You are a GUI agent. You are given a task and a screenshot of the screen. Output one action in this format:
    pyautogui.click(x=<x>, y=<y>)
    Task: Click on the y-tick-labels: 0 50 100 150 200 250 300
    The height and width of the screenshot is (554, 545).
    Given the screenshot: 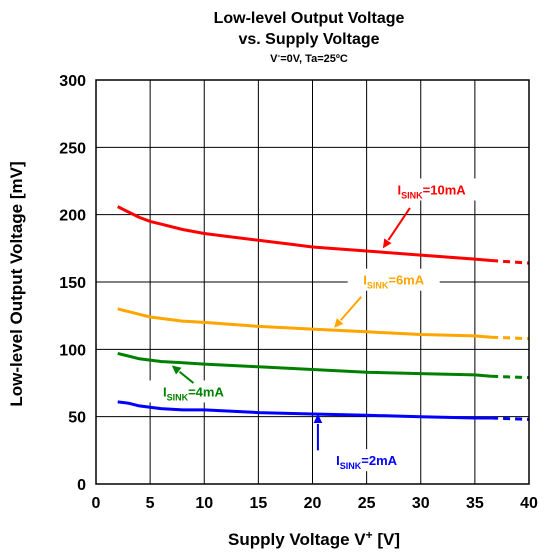 What is the action you would take?
    pyautogui.click(x=72, y=283)
    